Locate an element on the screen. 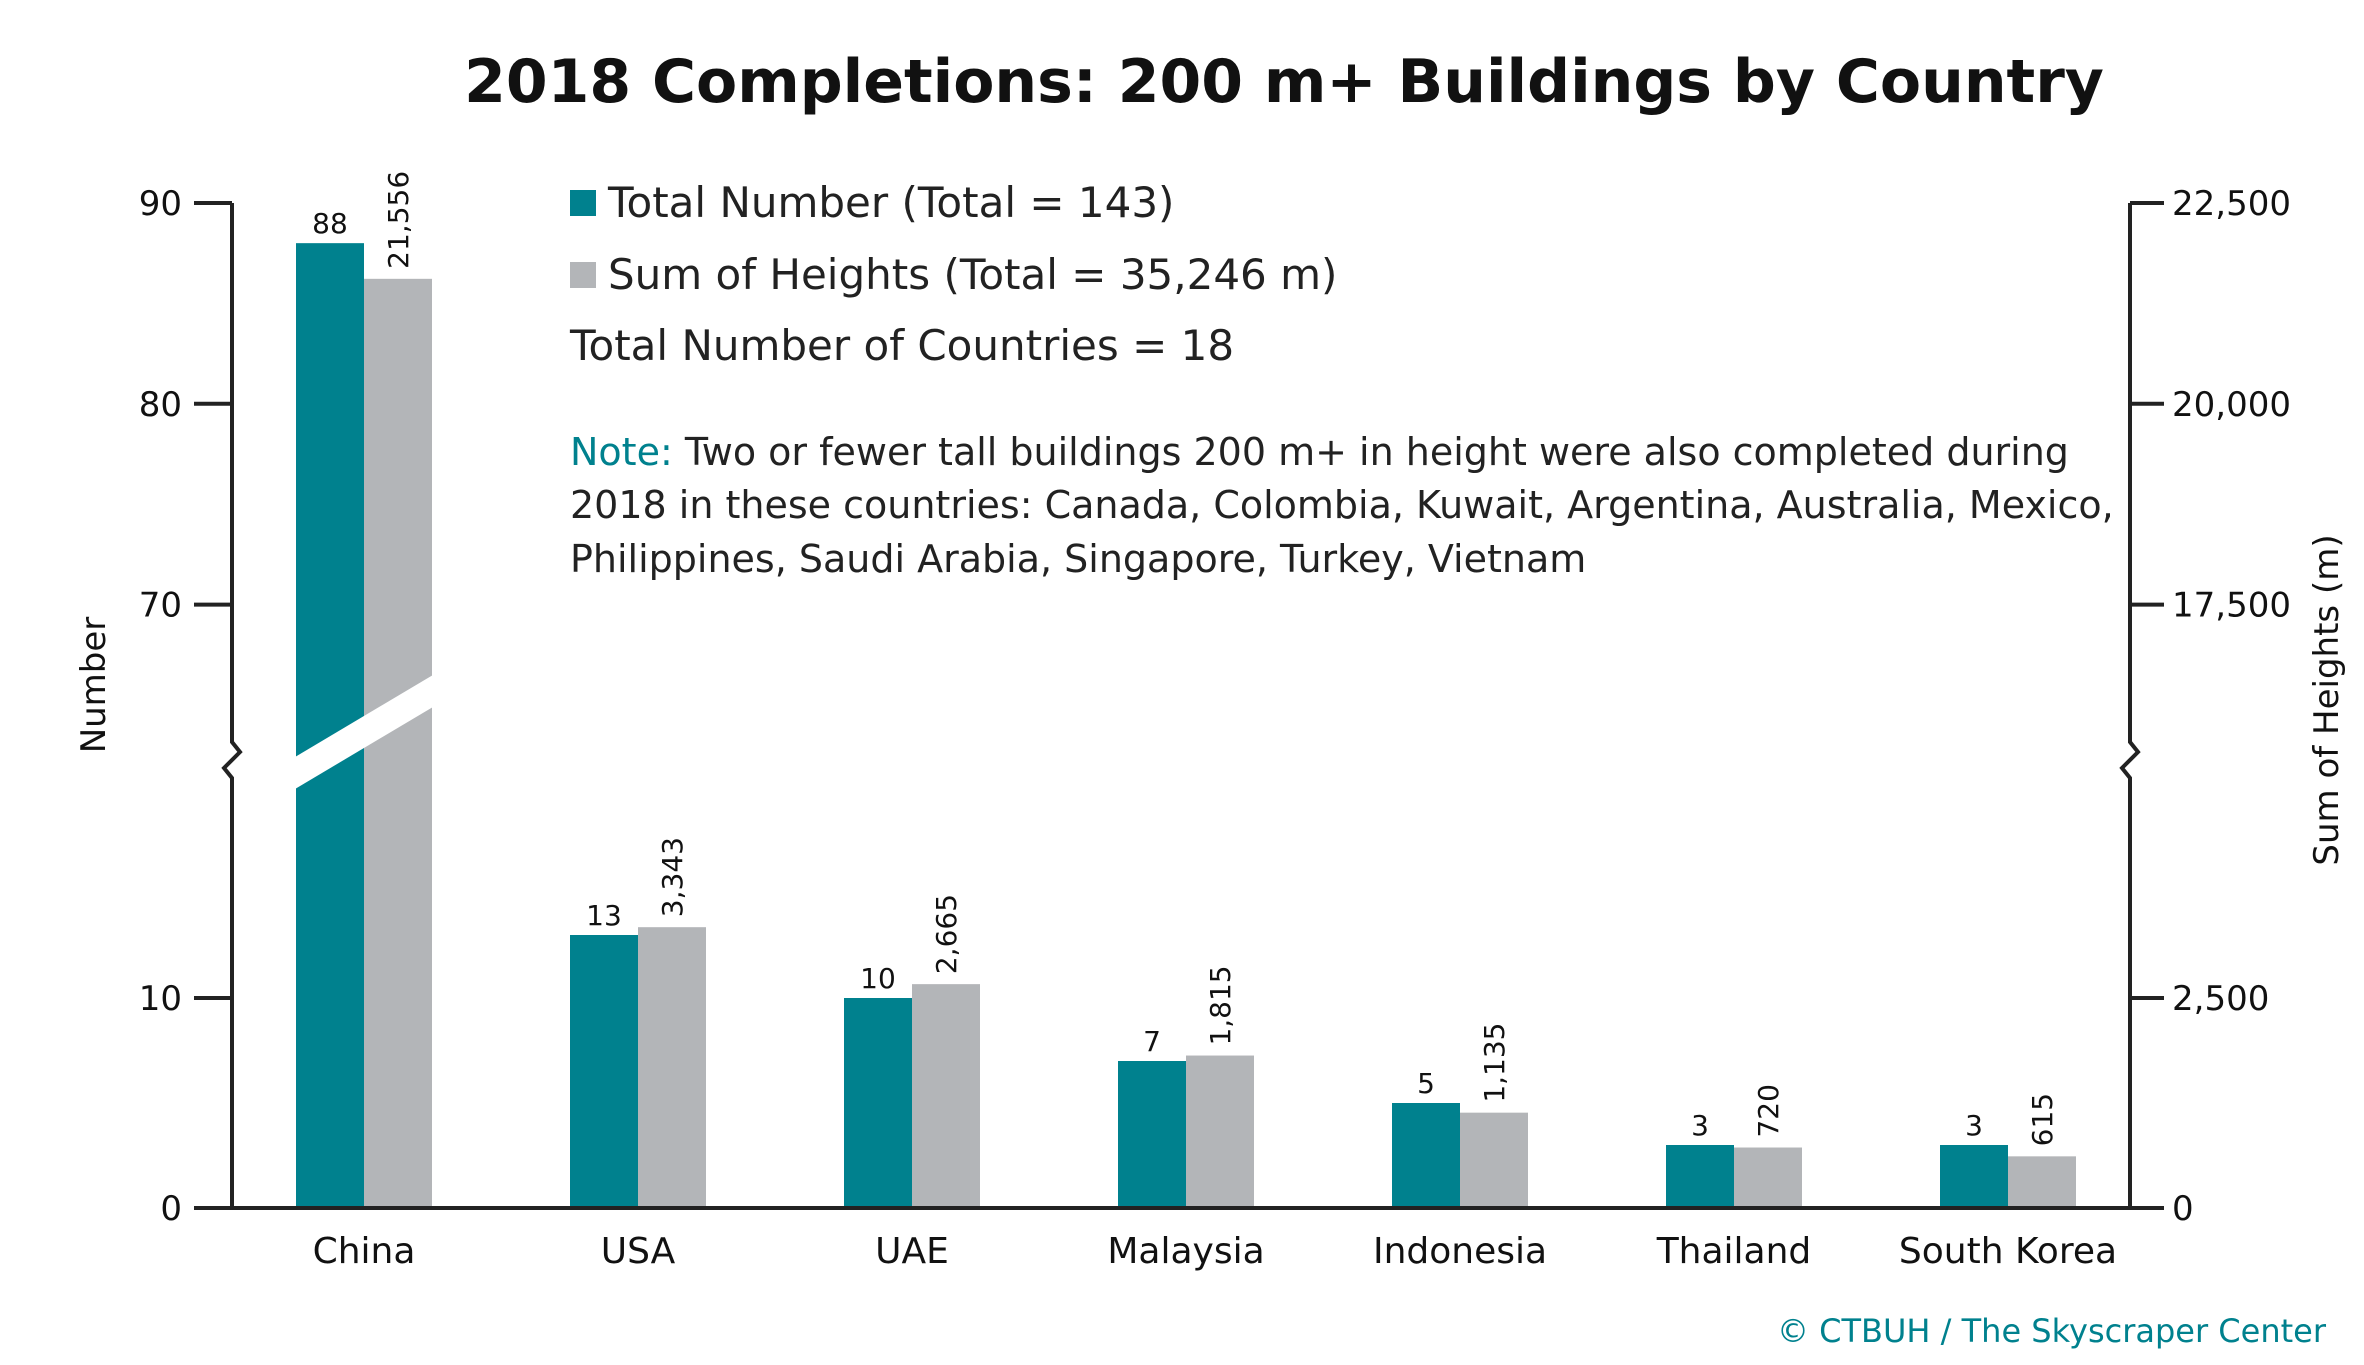 The image size is (2364, 1365). y-right-tick-label: 17,500 is located at coordinates (2231, 606).